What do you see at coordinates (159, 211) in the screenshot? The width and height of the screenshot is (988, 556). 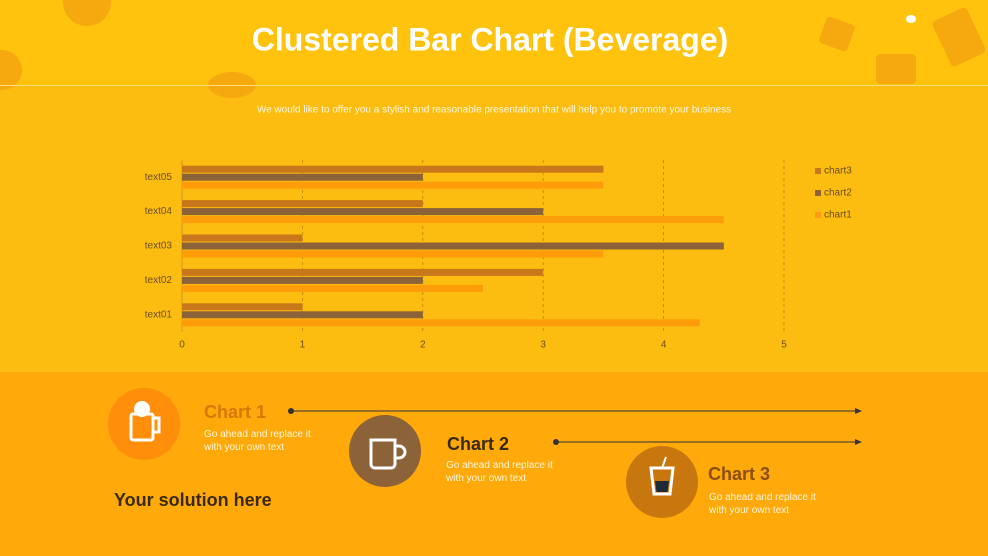 I see `y-tick-label: text04` at bounding box center [159, 211].